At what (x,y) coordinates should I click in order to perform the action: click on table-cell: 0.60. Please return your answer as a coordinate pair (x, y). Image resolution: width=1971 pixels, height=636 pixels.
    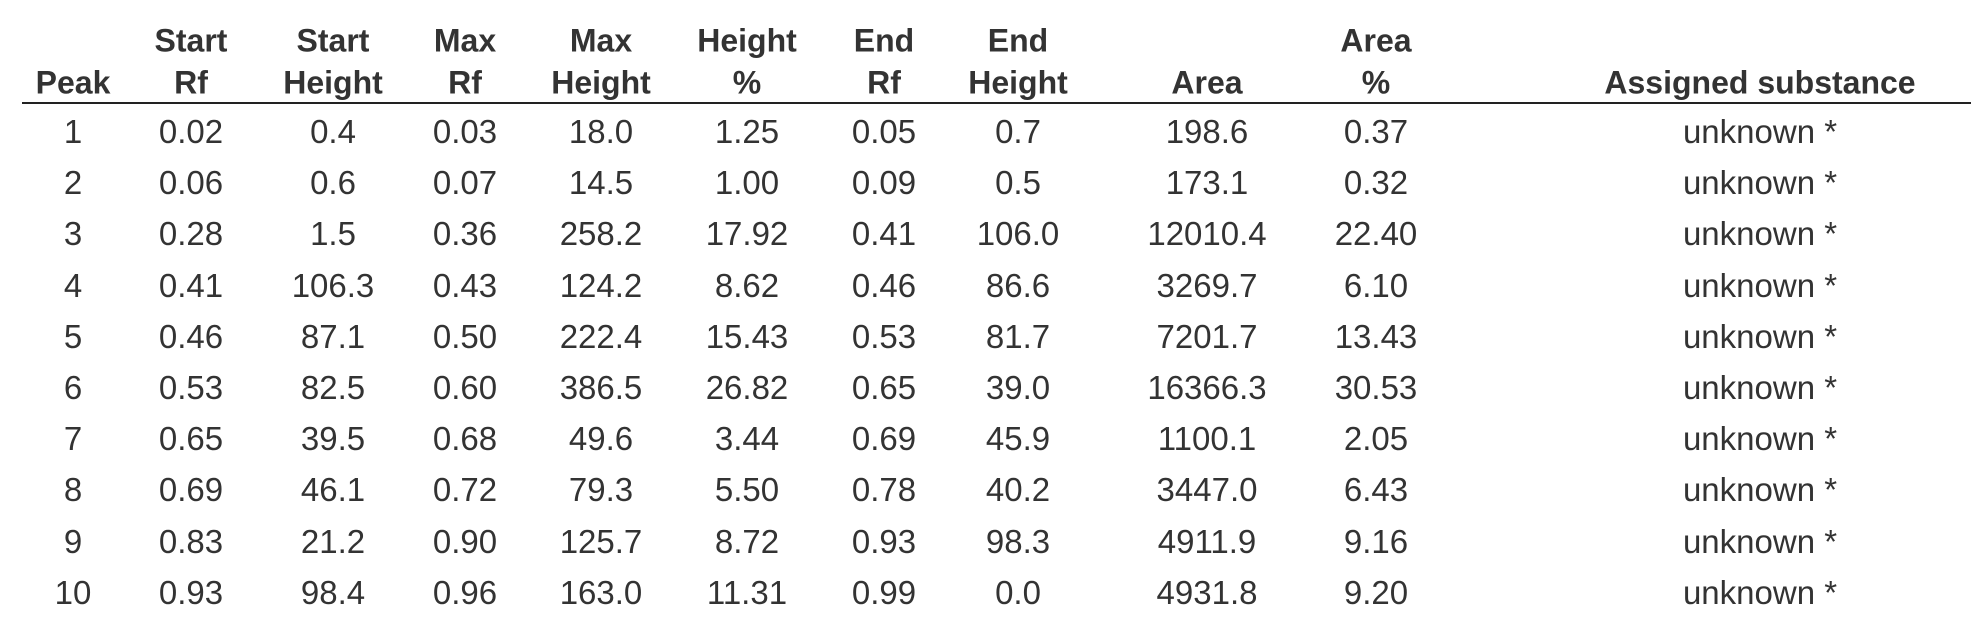
    Looking at the image, I should click on (465, 387).